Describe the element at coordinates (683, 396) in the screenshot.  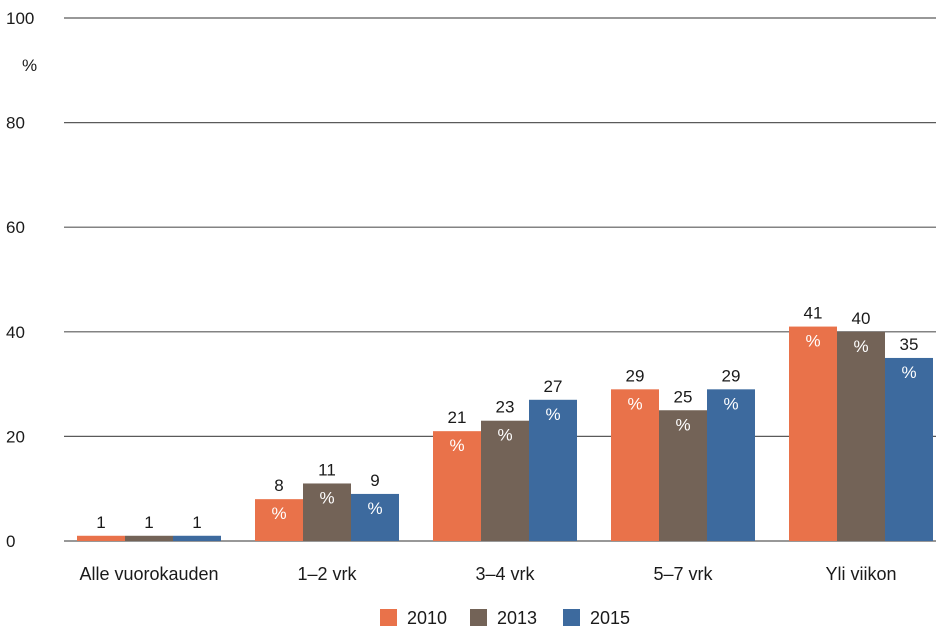
I see `bar-value-label: 25` at that location.